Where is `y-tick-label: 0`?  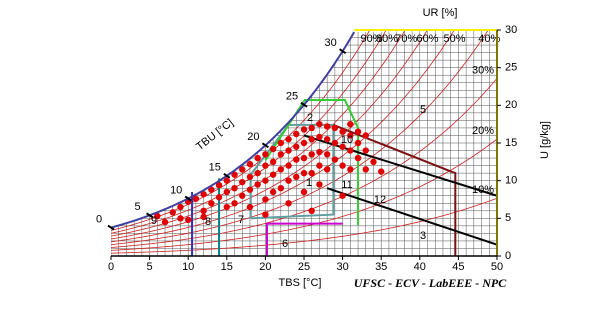
y-tick-label: 0 is located at coordinates (508, 256).